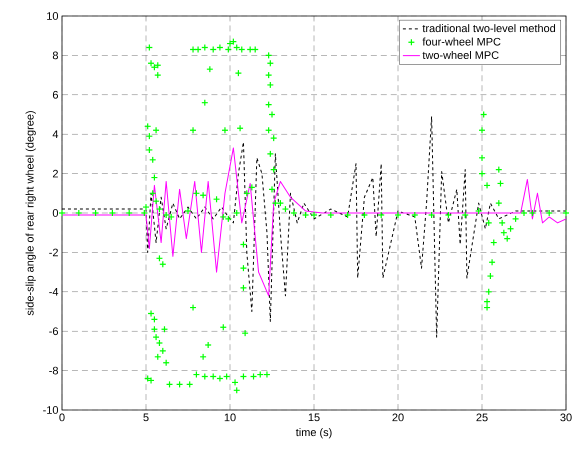  Describe the element at coordinates (53, 370) in the screenshot. I see `y-tick-label: -8` at that location.